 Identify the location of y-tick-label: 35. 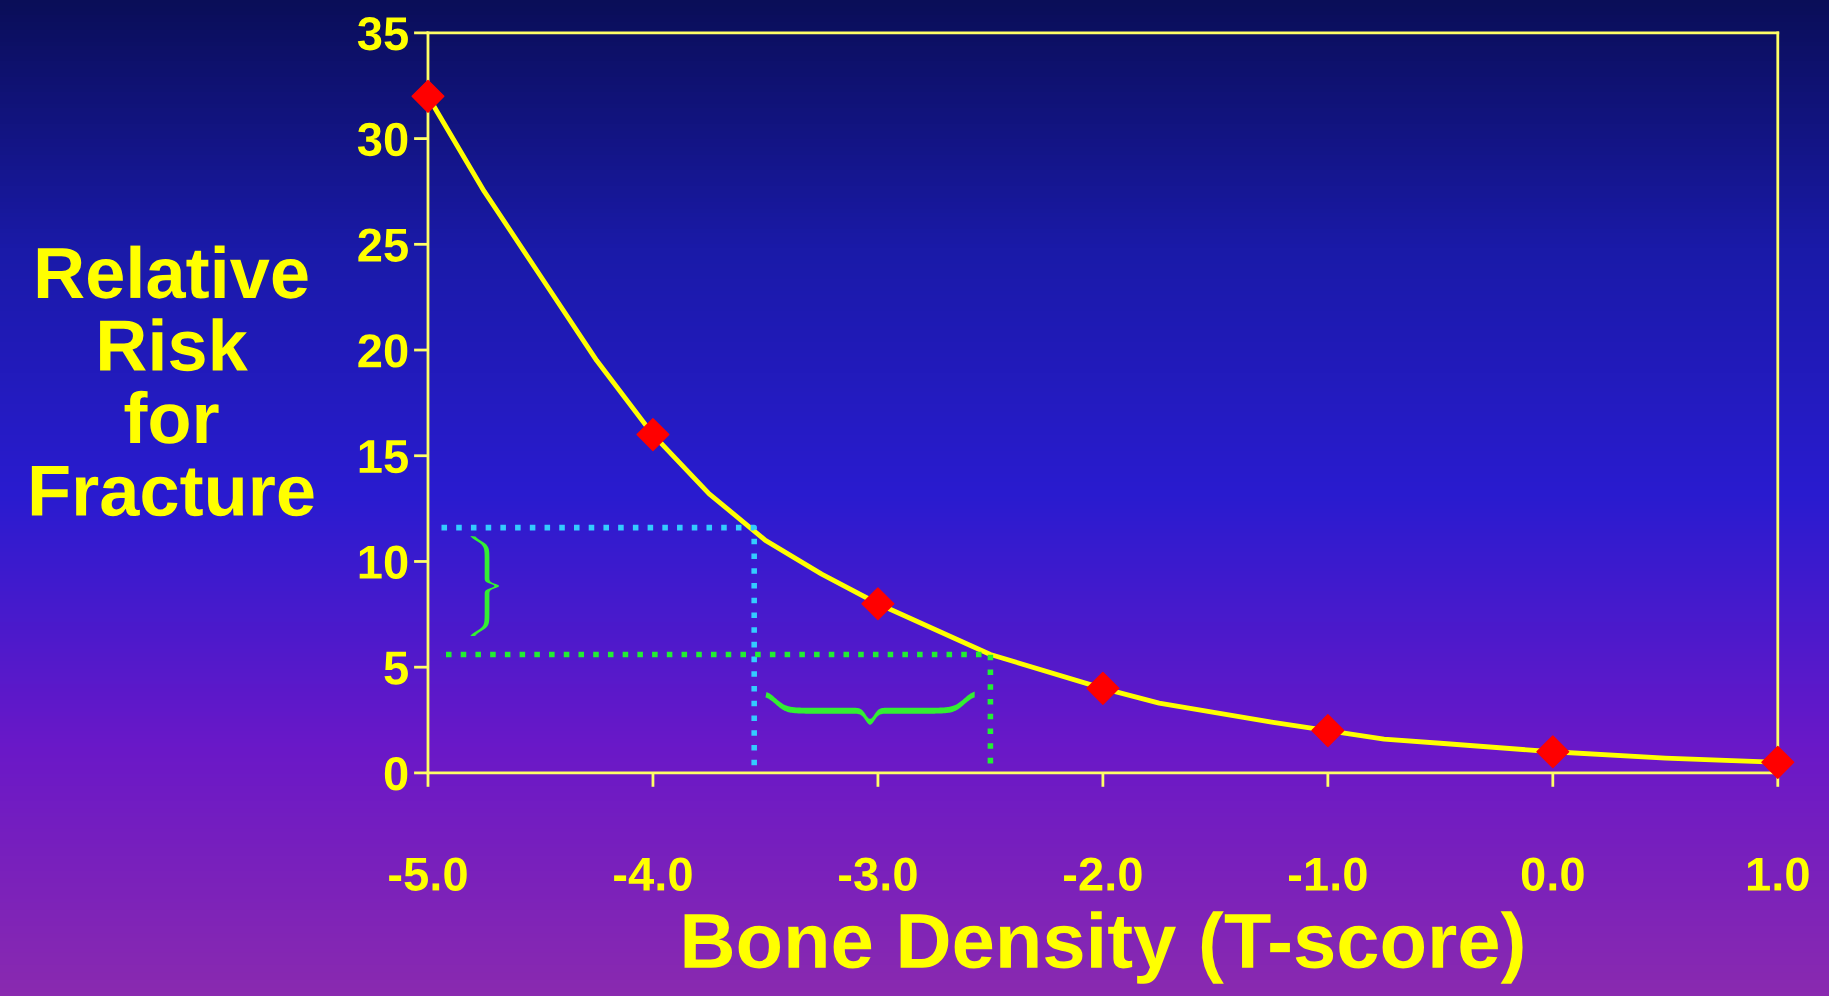
(382, 34).